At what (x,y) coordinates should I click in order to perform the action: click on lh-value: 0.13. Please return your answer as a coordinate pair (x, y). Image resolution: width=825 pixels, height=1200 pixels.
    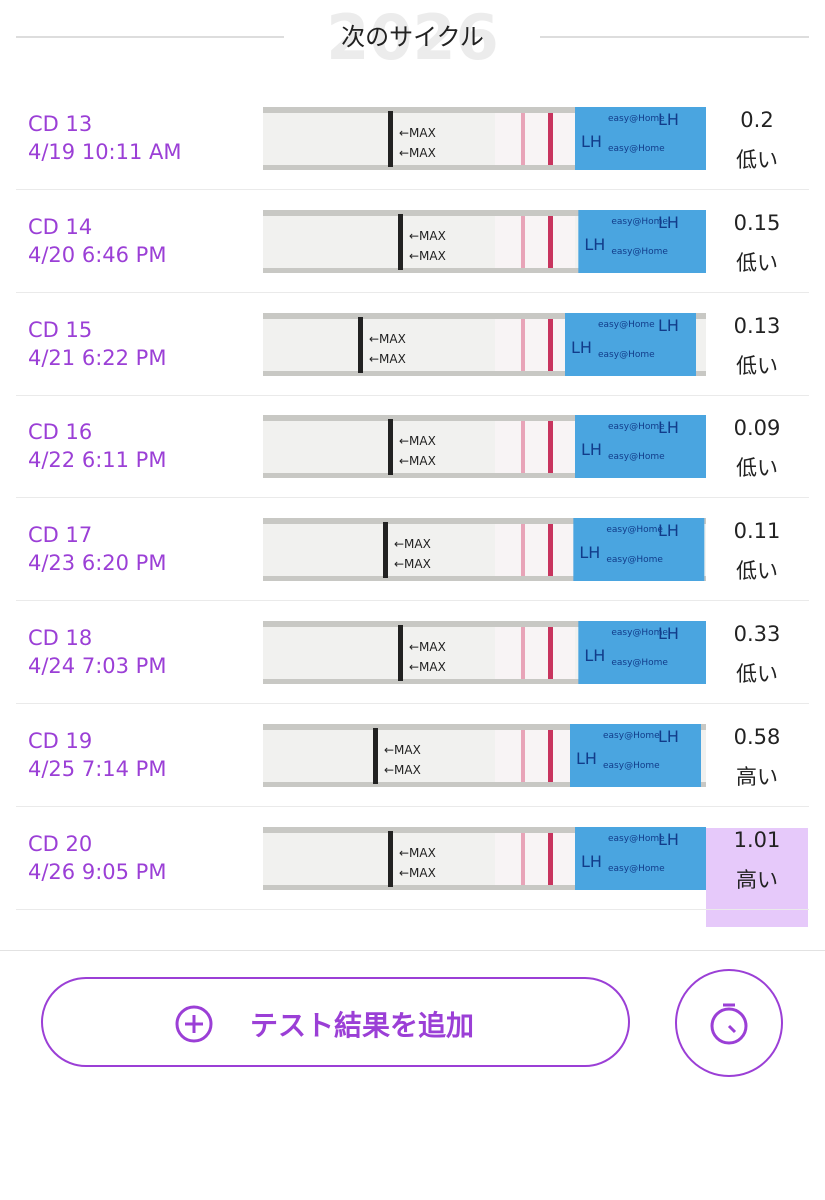
    Looking at the image, I should click on (757, 325).